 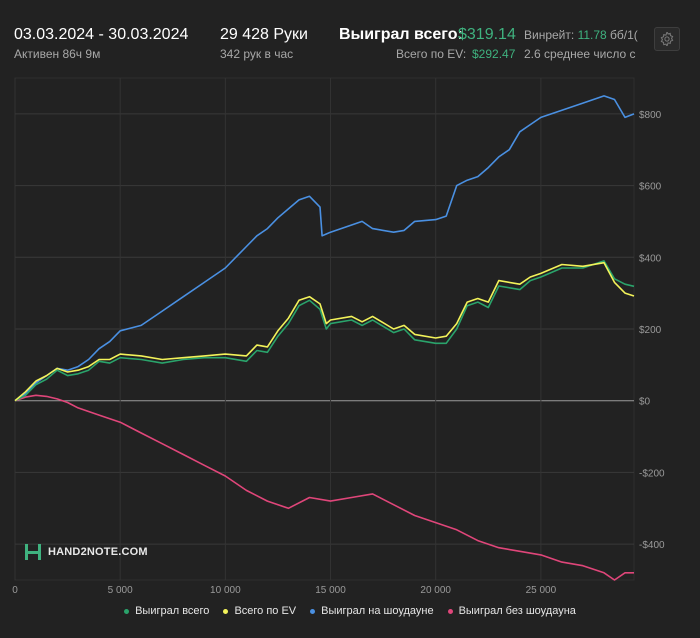 What do you see at coordinates (652, 473) in the screenshot?
I see `y-tick-label: -$200` at bounding box center [652, 473].